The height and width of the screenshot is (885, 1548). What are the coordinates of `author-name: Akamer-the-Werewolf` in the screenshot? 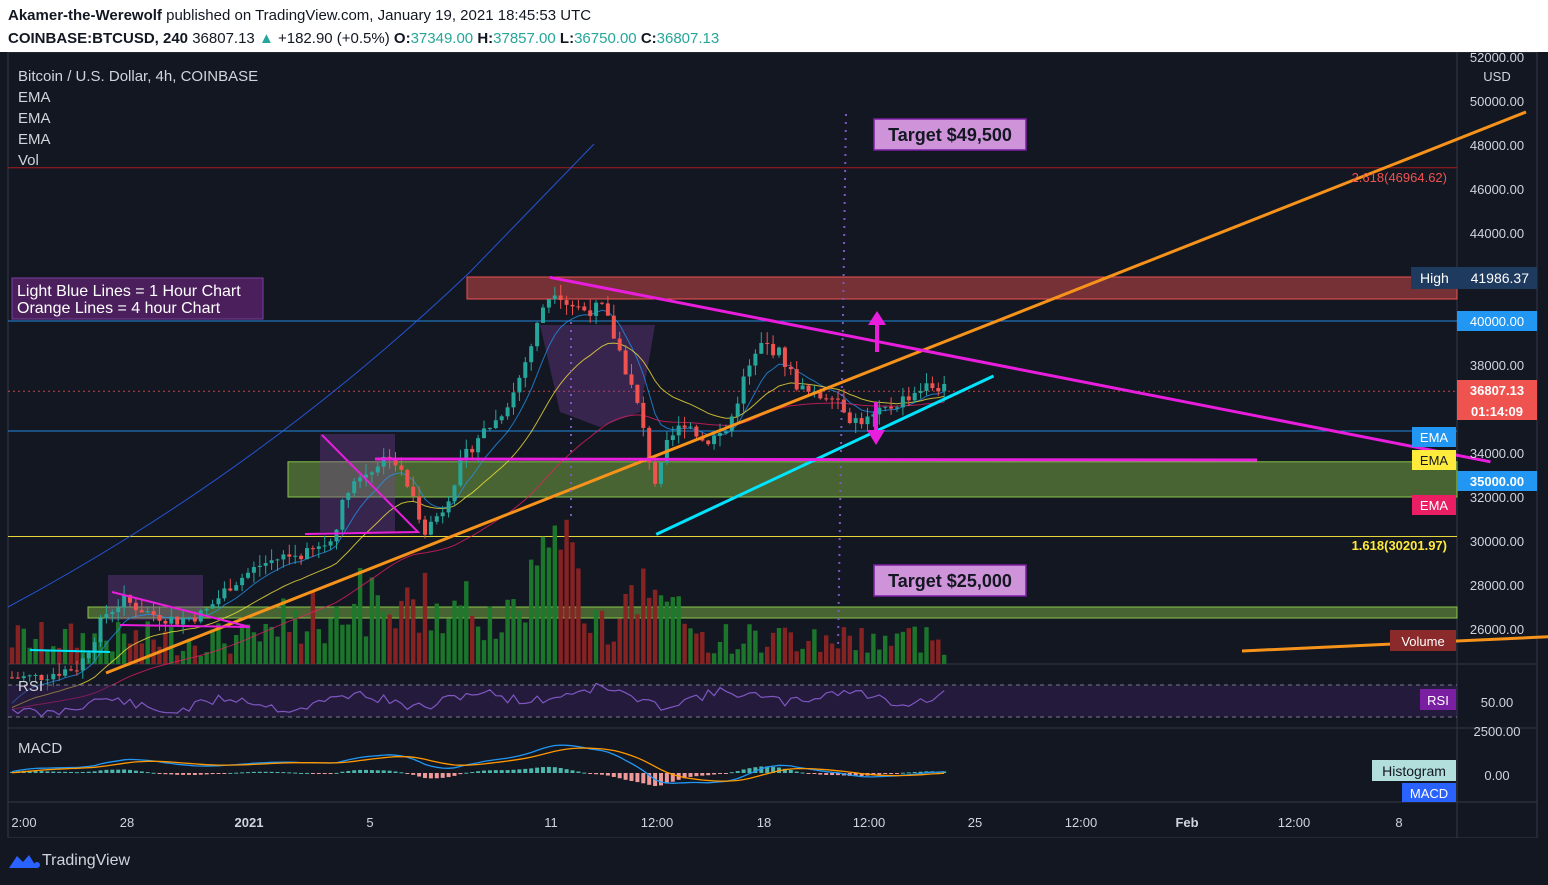 It's located at (85, 15).